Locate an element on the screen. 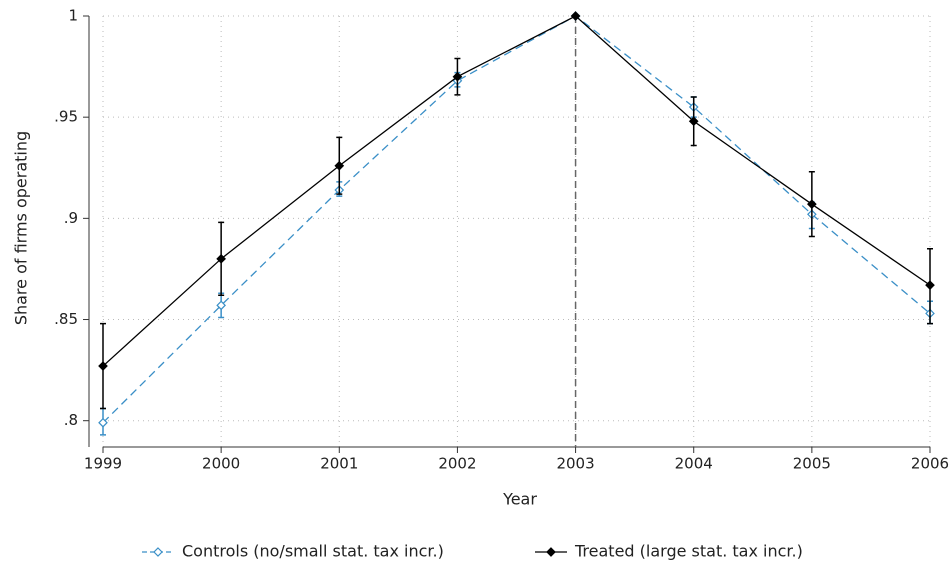  y-tick-label: .9 is located at coordinates (71, 218).